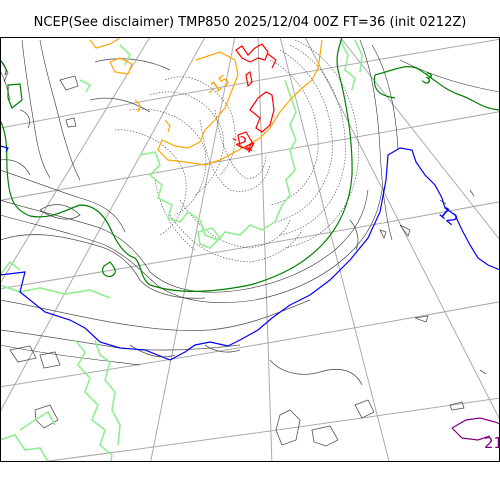  I want to click on latitude-line, so click(268, 429).